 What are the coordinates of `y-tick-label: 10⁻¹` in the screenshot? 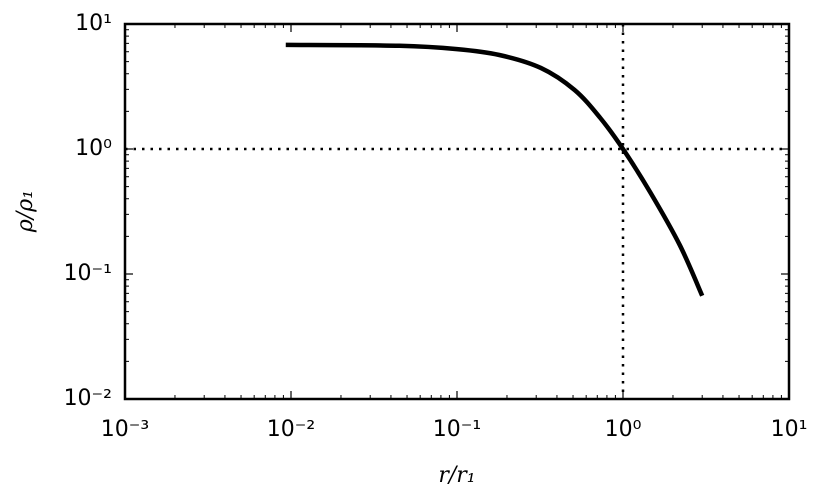 It's located at (88, 273).